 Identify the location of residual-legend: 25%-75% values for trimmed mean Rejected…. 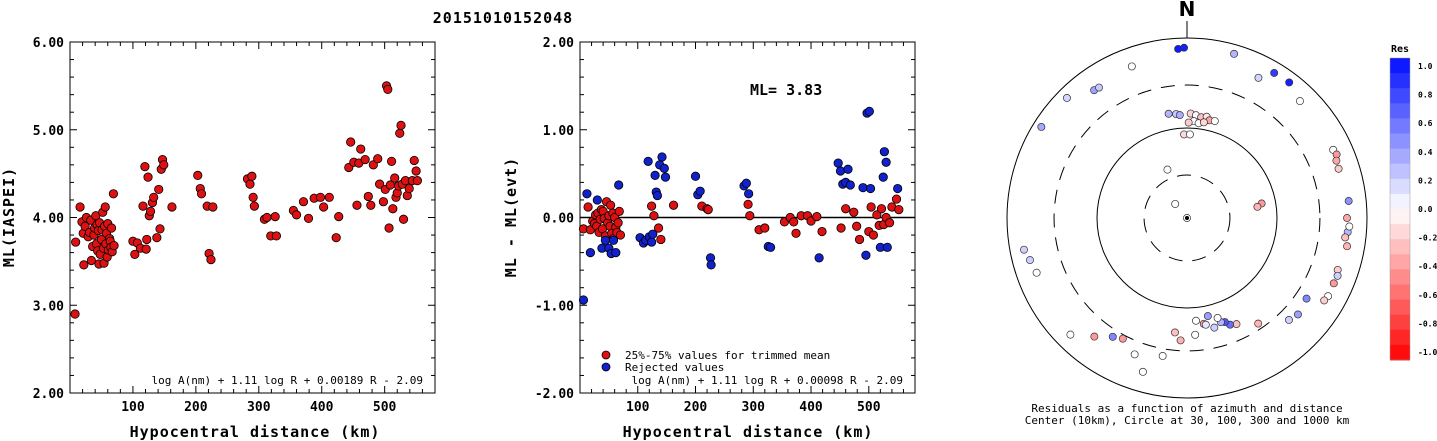
(715, 361).